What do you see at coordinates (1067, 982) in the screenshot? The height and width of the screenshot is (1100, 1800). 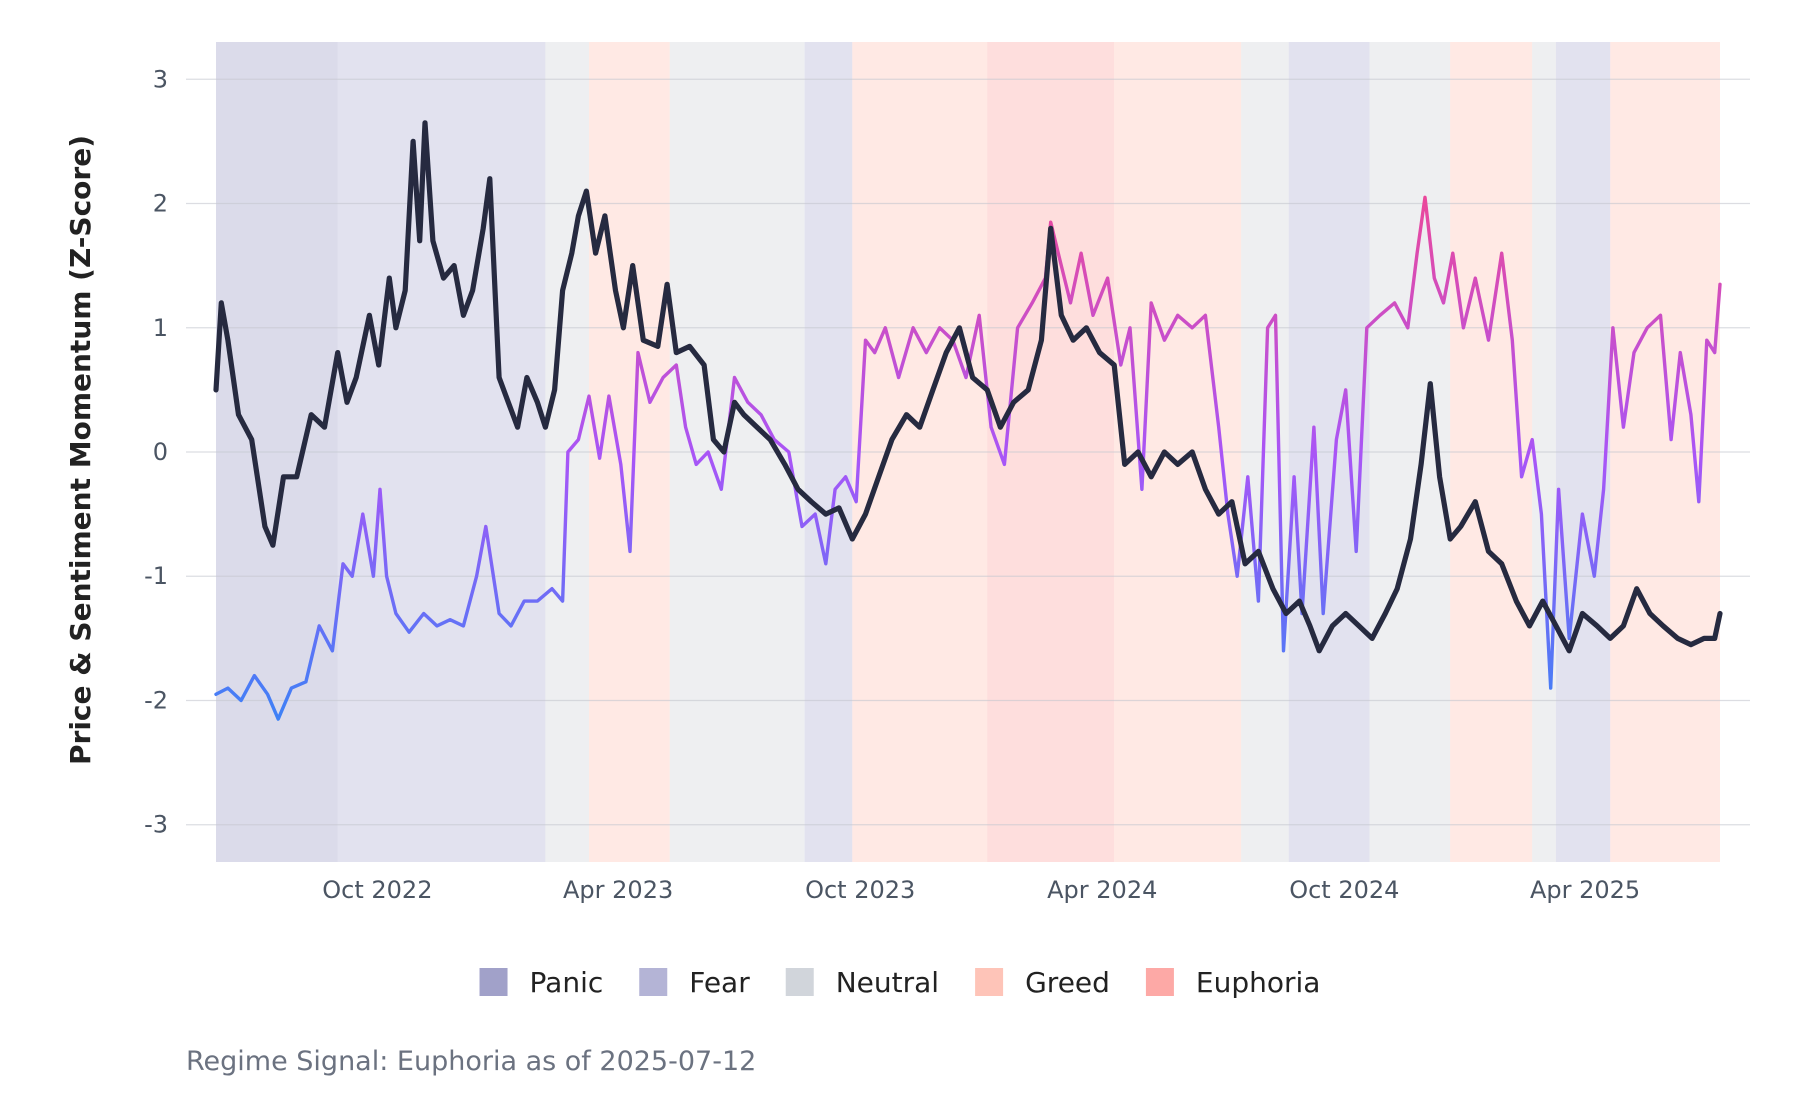 I see `legend-label: Greed` at bounding box center [1067, 982].